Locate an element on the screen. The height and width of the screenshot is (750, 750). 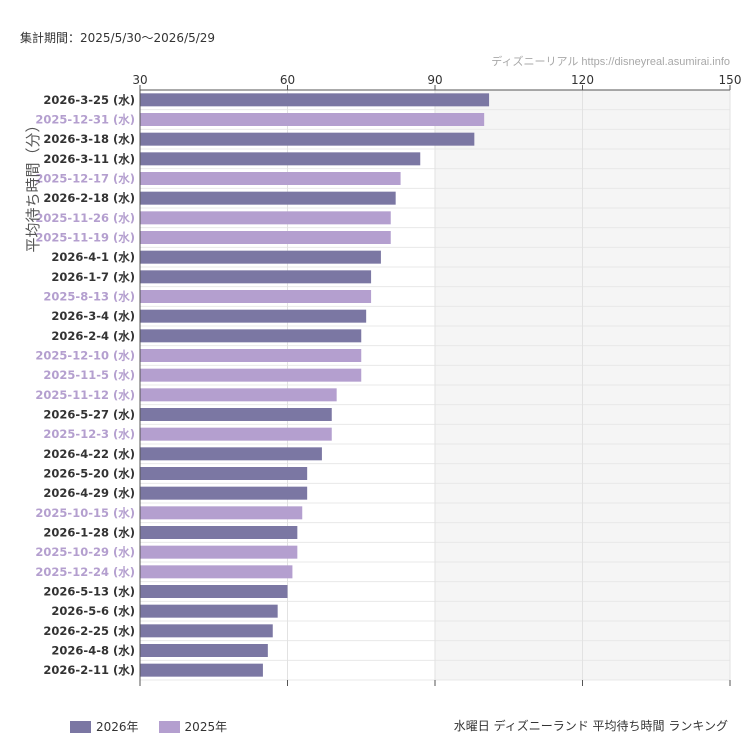
category-label: 2025-11-12 (水) is located at coordinates (85, 395).